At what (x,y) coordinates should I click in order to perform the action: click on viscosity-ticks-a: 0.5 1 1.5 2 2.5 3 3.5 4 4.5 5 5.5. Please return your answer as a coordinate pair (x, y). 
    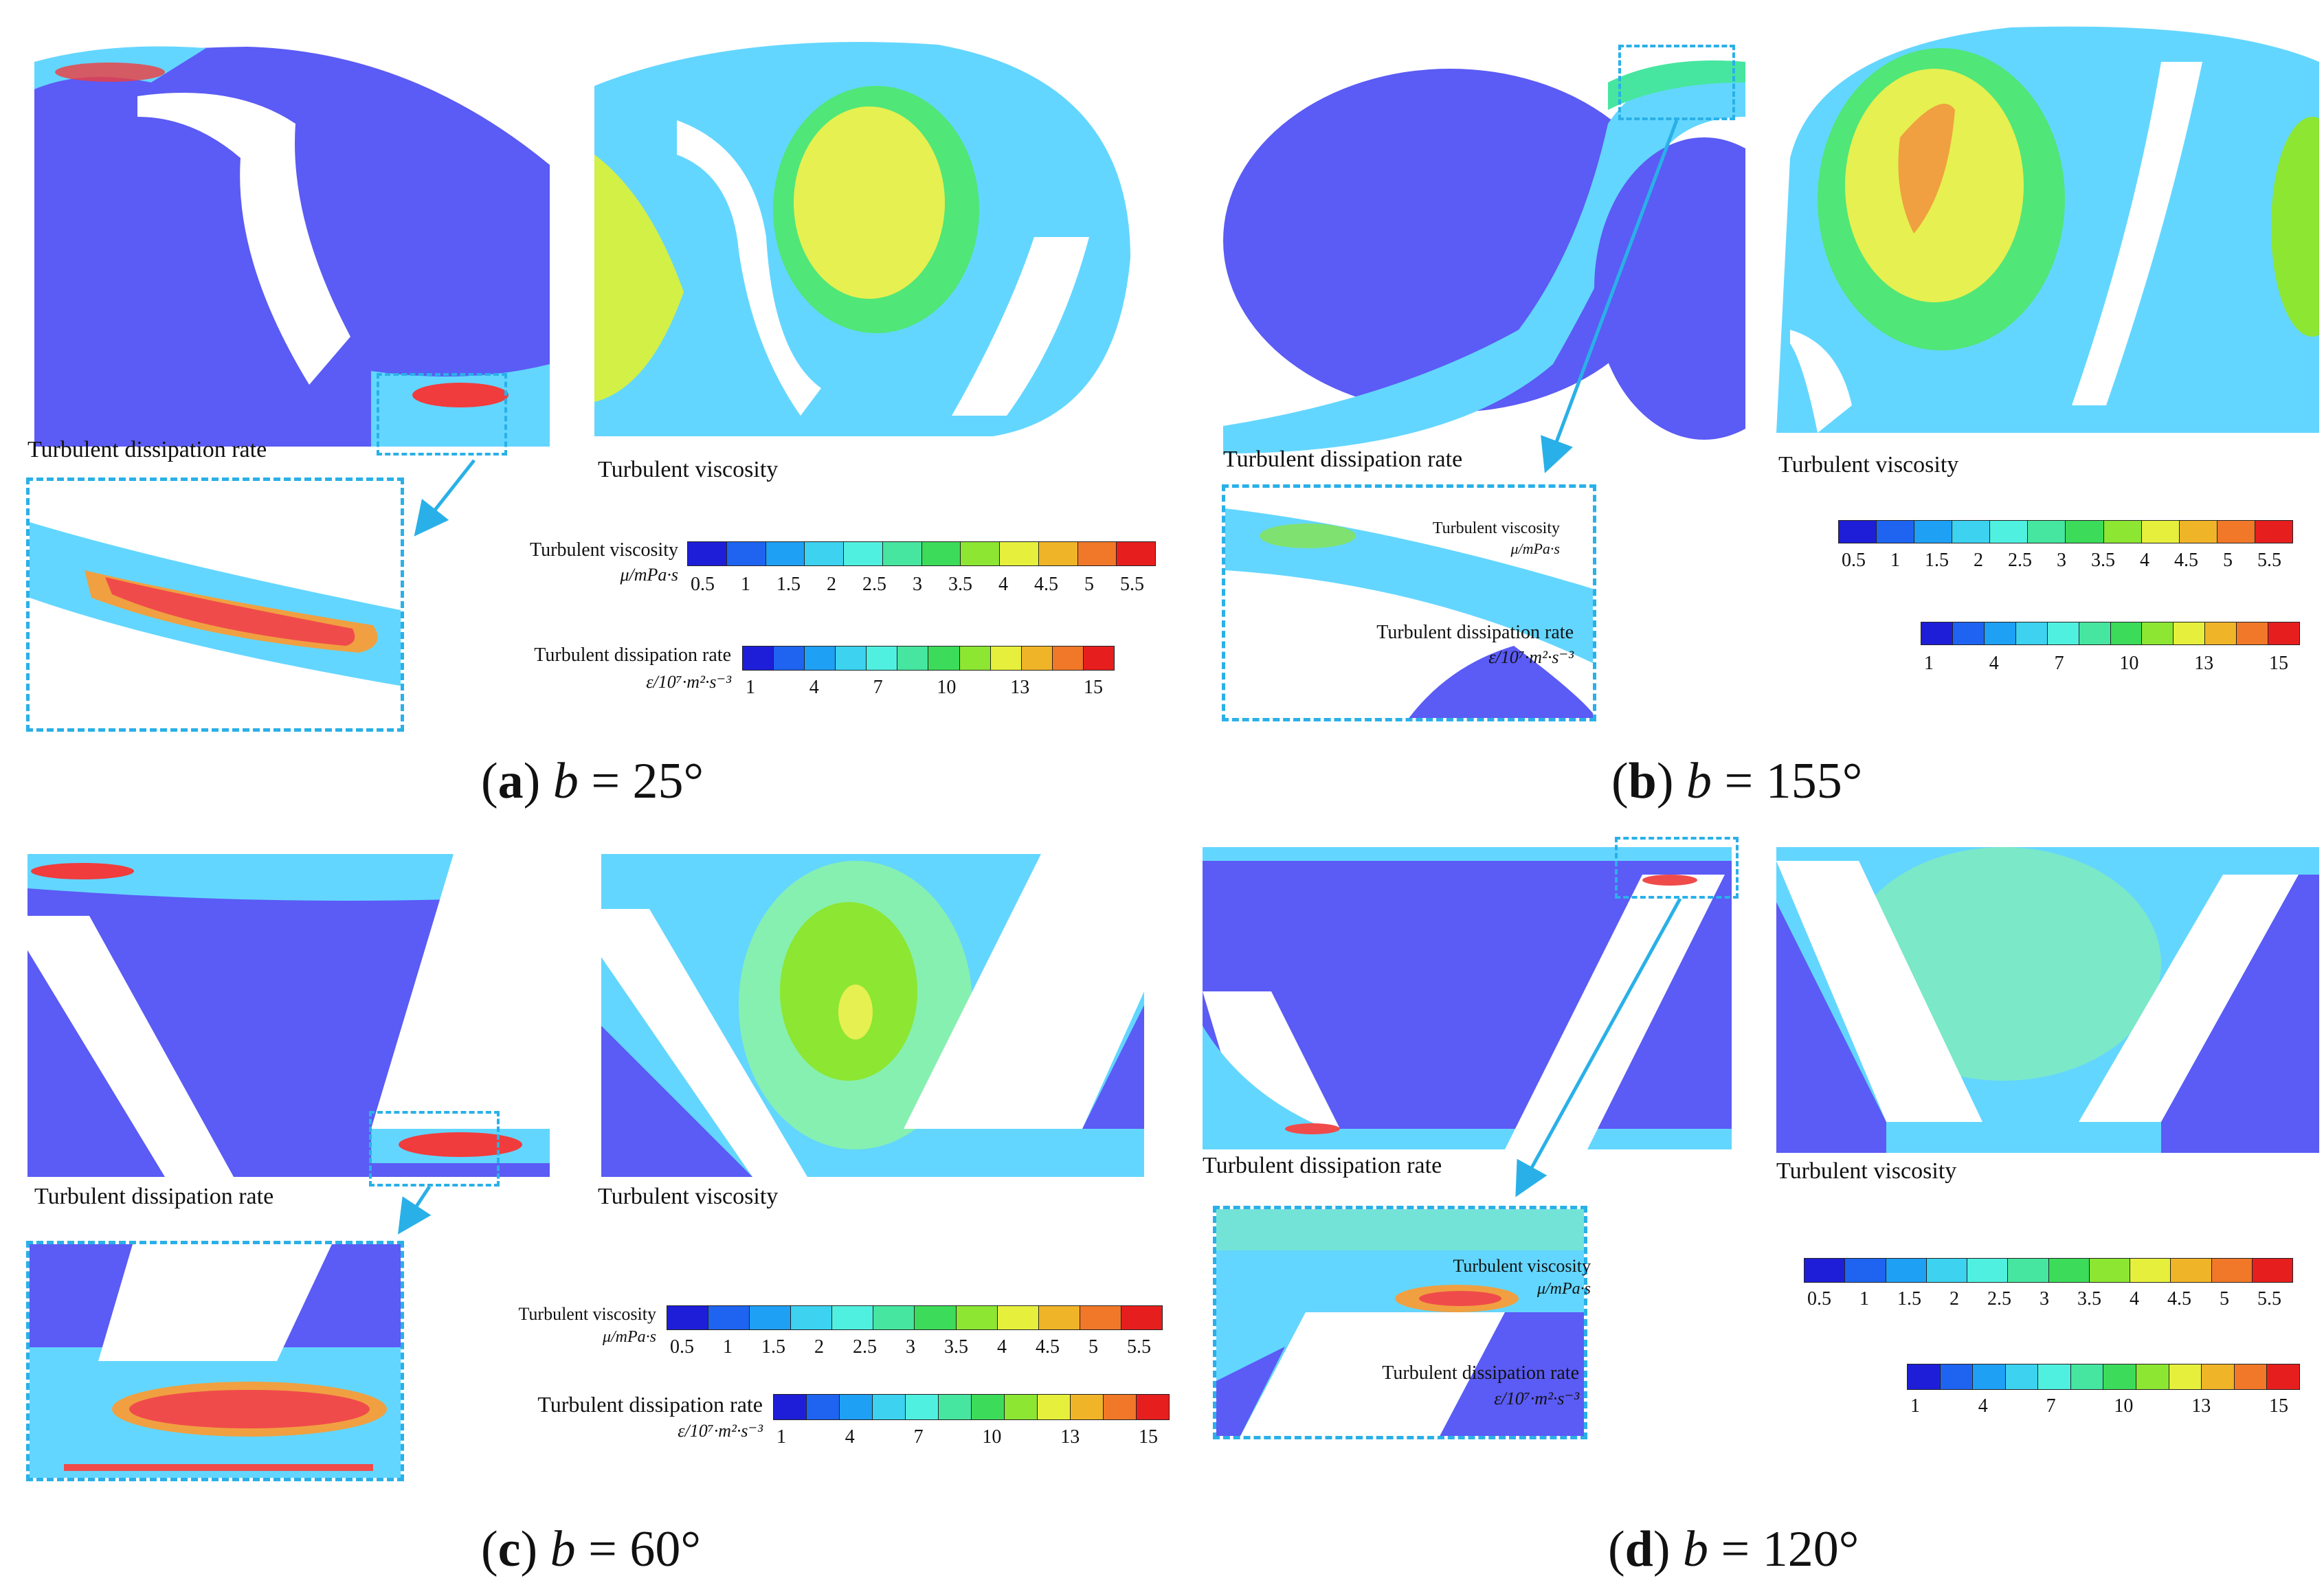
    Looking at the image, I should click on (917, 585).